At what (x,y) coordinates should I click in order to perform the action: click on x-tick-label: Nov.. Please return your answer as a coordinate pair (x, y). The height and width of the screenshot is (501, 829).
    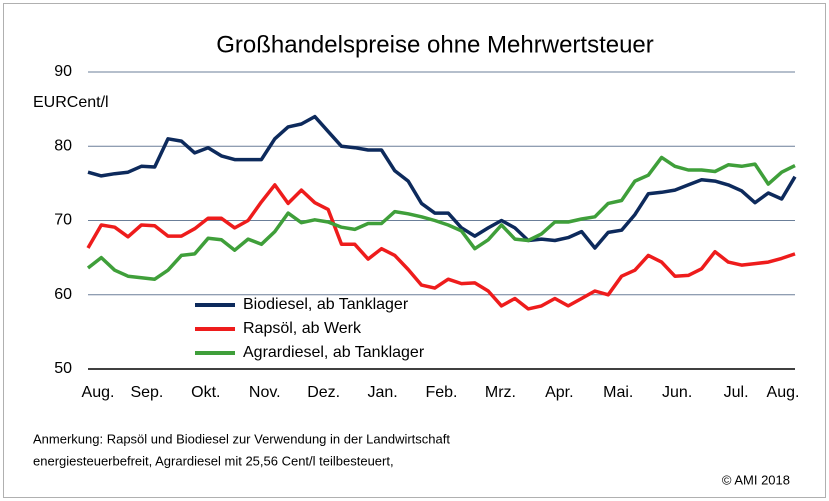
    Looking at the image, I should click on (265, 392).